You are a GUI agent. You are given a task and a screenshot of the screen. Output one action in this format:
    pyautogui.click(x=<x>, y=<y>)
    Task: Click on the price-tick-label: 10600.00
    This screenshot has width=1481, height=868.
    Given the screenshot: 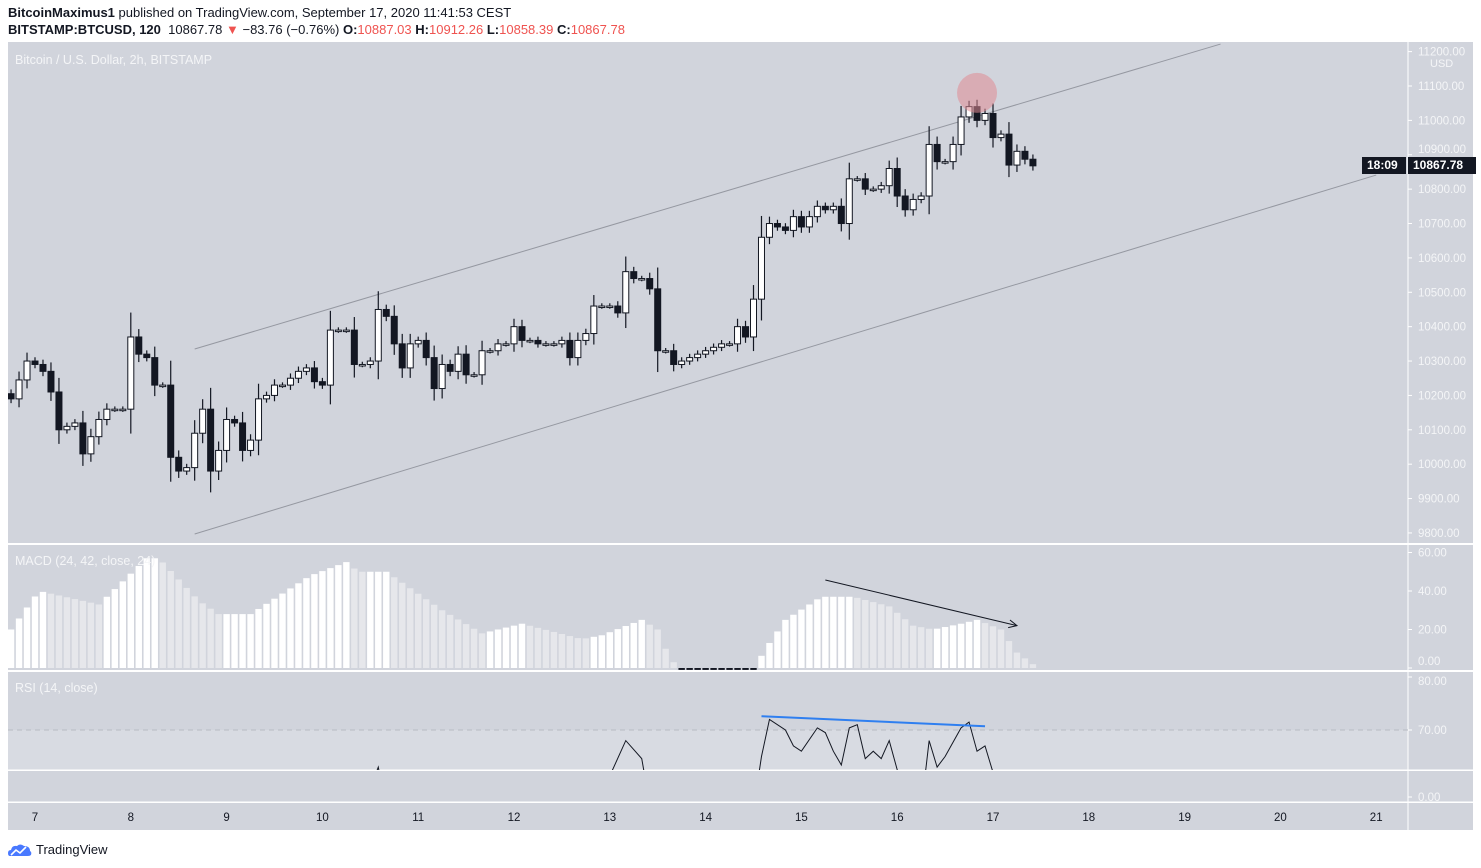 What is the action you would take?
    pyautogui.click(x=1442, y=259)
    